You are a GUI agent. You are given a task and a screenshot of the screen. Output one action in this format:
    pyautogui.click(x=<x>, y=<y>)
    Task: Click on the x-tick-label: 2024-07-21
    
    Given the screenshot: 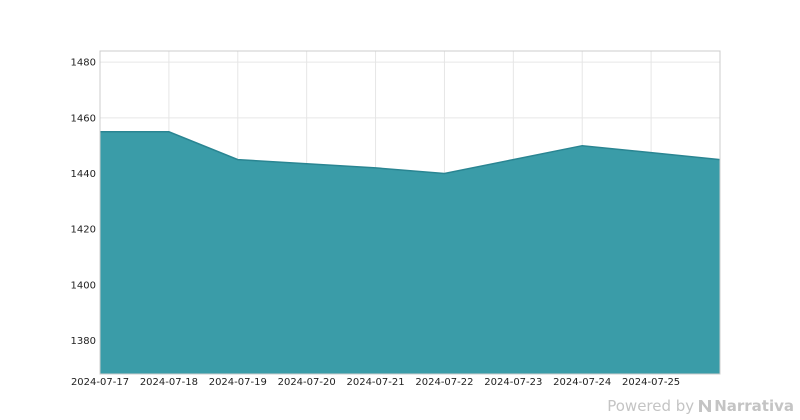 What is the action you would take?
    pyautogui.click(x=375, y=382)
    